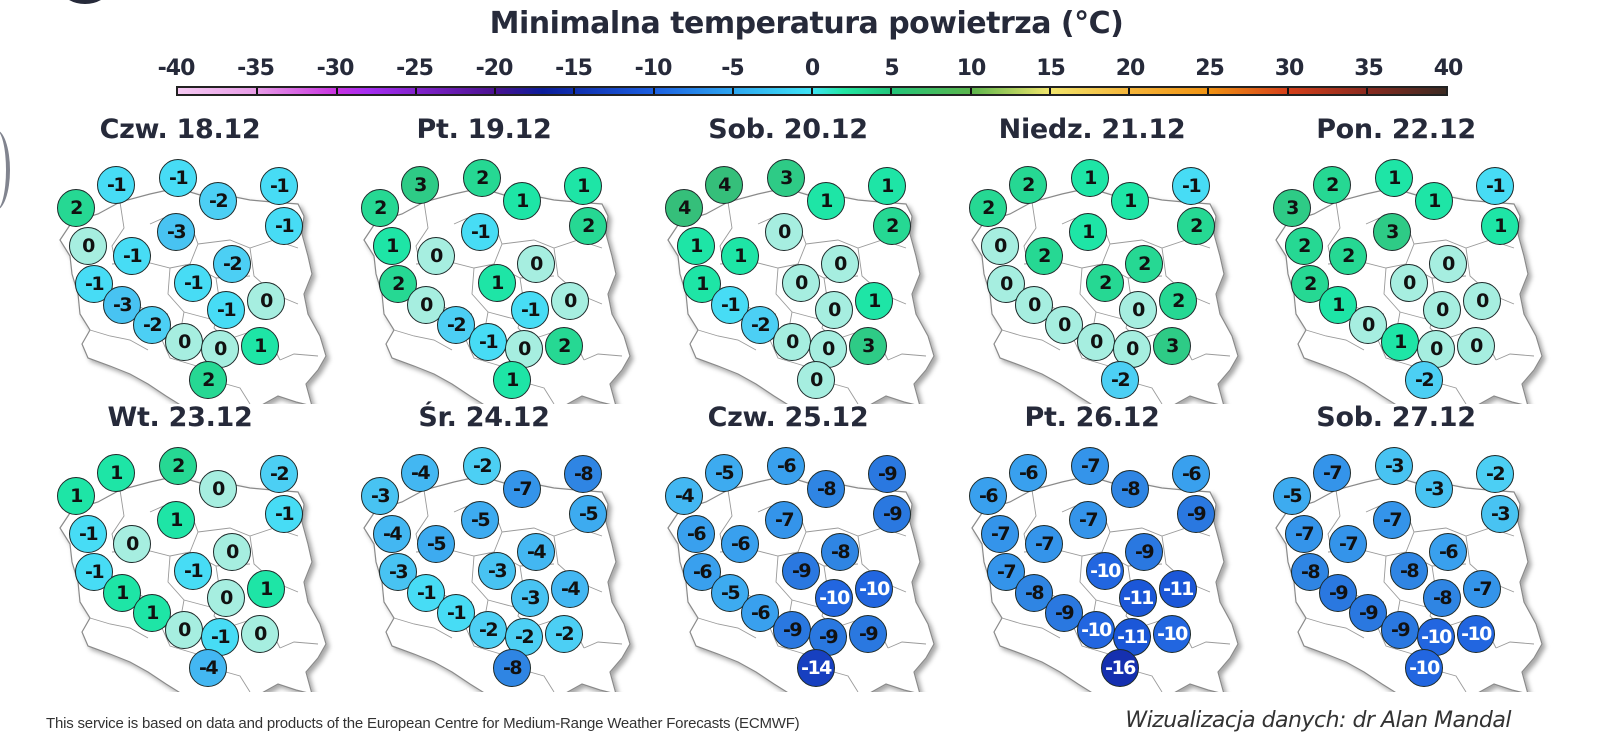 The width and height of the screenshot is (1613, 740). Describe the element at coordinates (200, 547) in the screenshot. I see `forecast-panel: Wt. 23.12 1 1 2 0 -2 -1 1 -1 0 0 -1 -1 0 1 1 1 0 -1 0 -4` at that location.